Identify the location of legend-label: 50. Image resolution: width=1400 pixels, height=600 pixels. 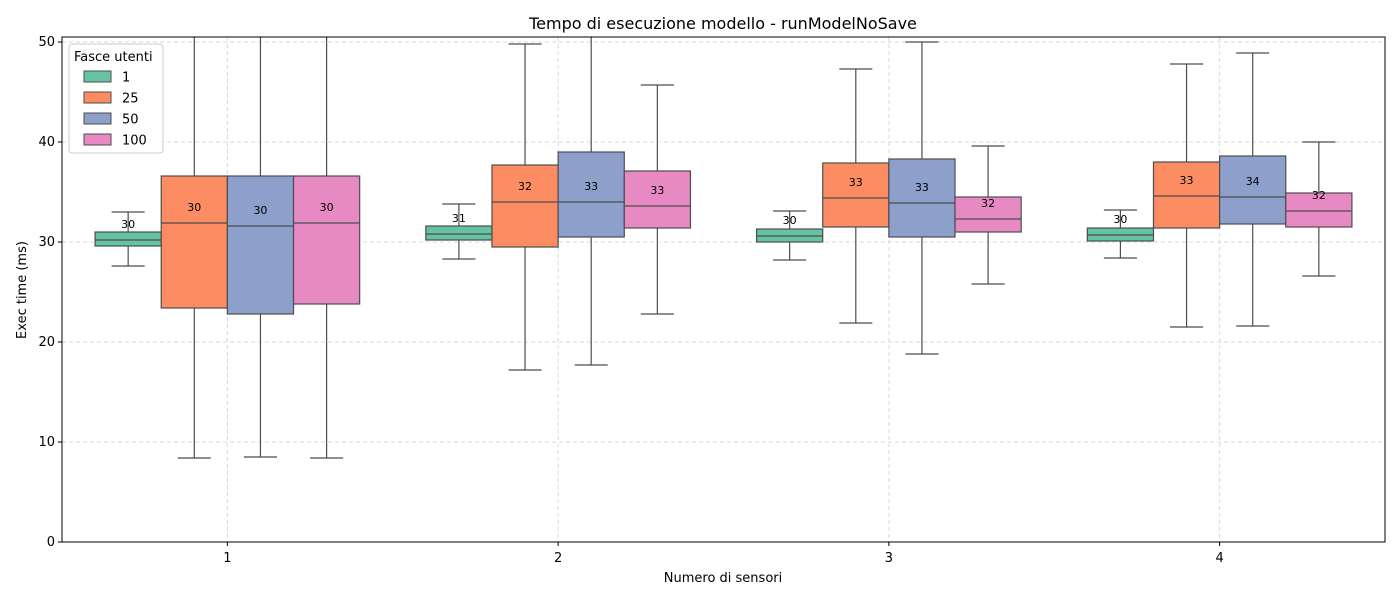
(130, 120).